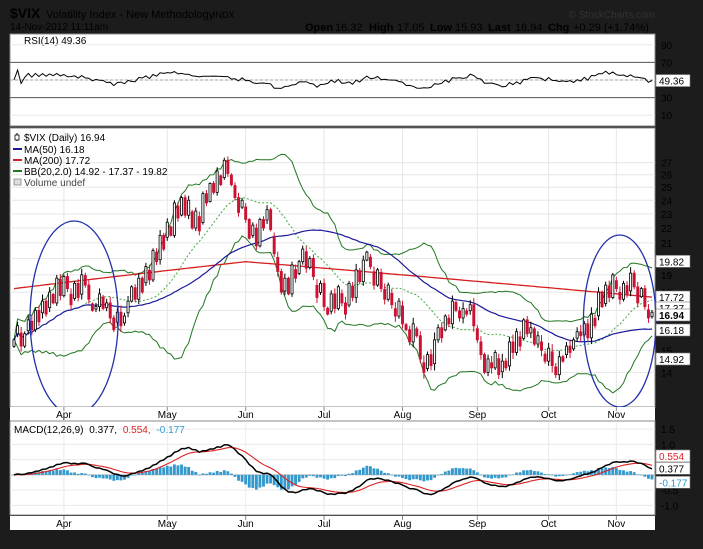 Image resolution: width=703 pixels, height=549 pixels. I want to click on month-axis-macd: Apr May Jun Jul Aug Sep Oct Nov, so click(332, 523).